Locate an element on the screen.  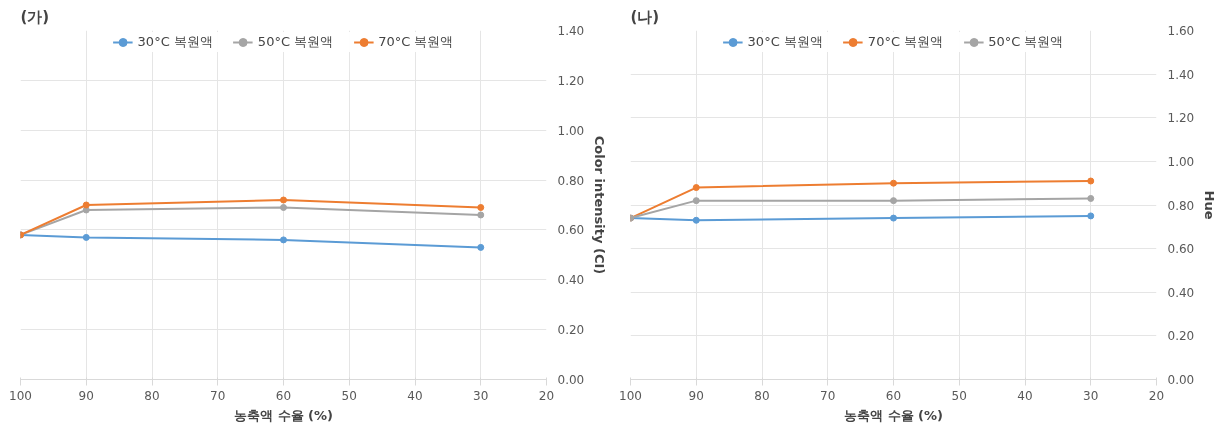
y-axis-title: Hue is located at coordinates (1210, 205).